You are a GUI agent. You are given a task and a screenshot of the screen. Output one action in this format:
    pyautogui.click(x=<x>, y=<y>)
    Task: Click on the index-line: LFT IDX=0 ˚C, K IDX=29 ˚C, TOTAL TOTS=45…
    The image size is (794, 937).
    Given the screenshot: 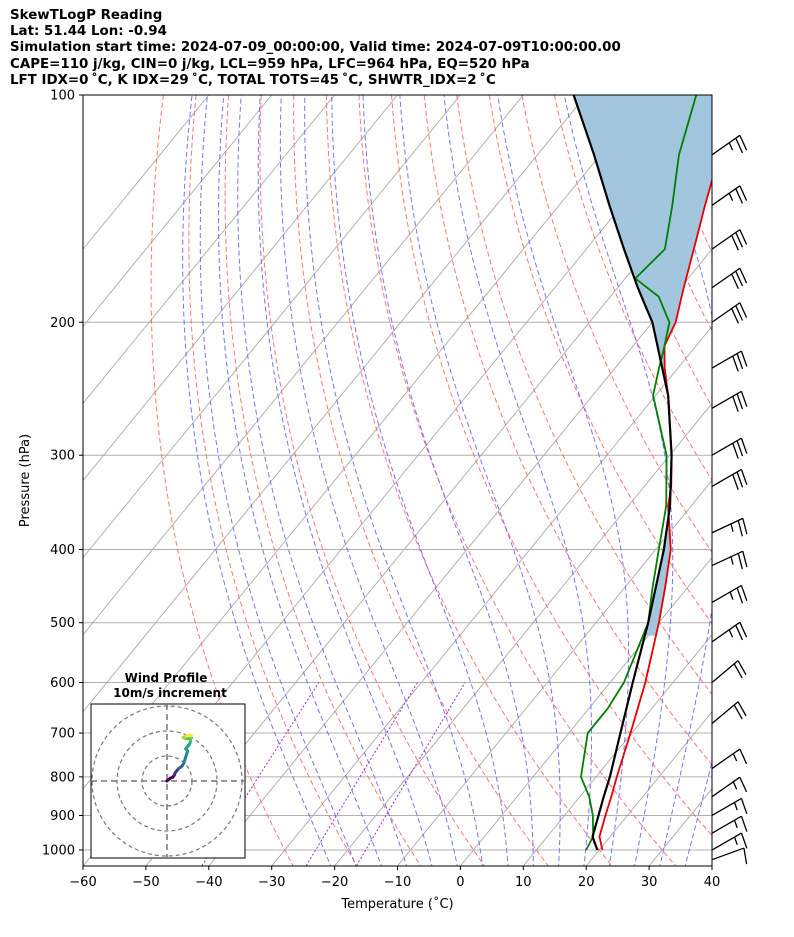 What is the action you would take?
    pyautogui.click(x=253, y=80)
    